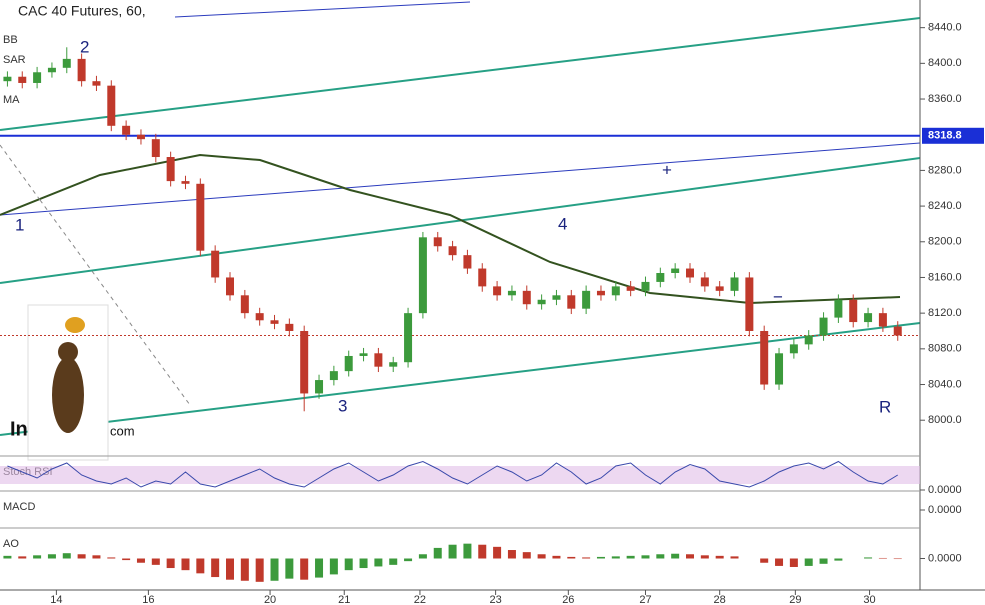  I want to click on watermark-text: In, so click(19, 429).